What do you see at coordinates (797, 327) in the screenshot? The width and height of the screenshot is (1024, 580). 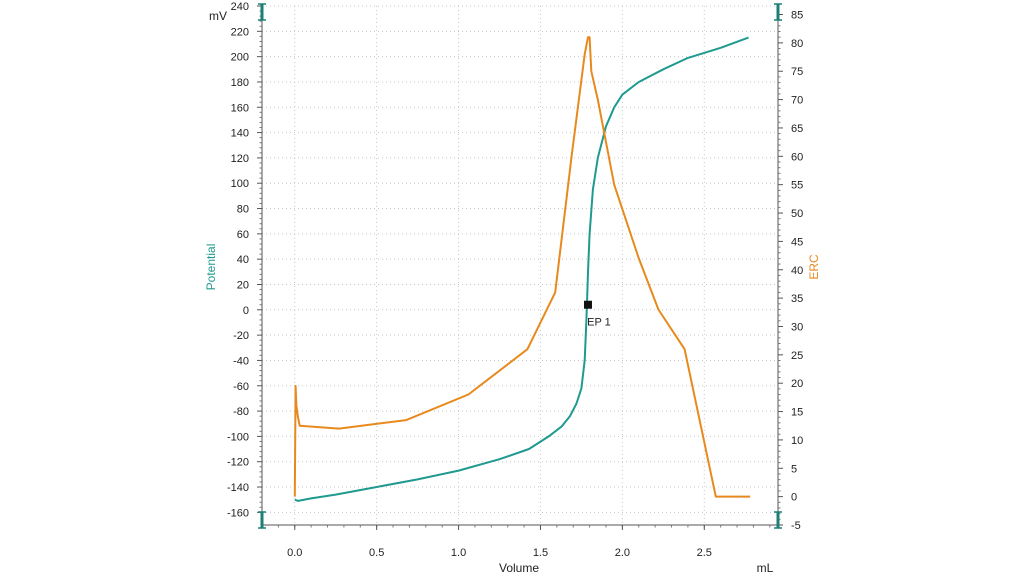 I see `y-right-tick-label: 30` at bounding box center [797, 327].